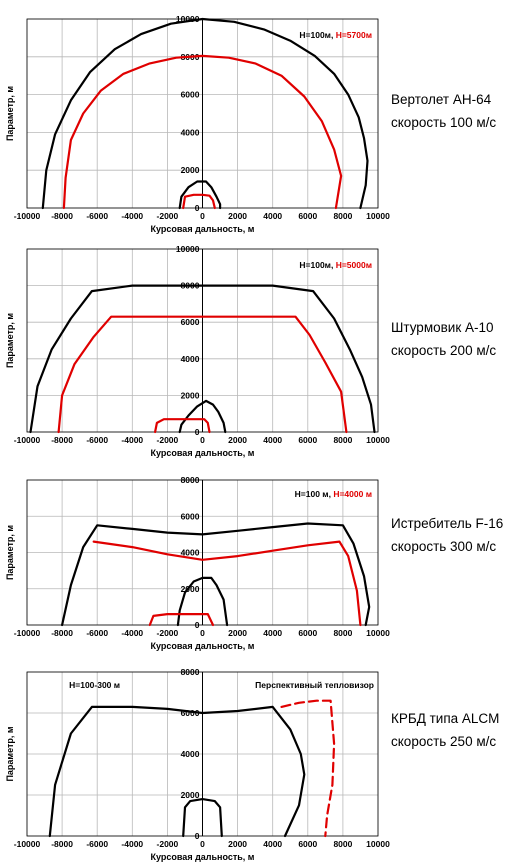 This screenshot has width=520, height=863. Describe the element at coordinates (444, 350) in the screenshot. I see `aircraft-speed: скорость 200 м/с` at that location.